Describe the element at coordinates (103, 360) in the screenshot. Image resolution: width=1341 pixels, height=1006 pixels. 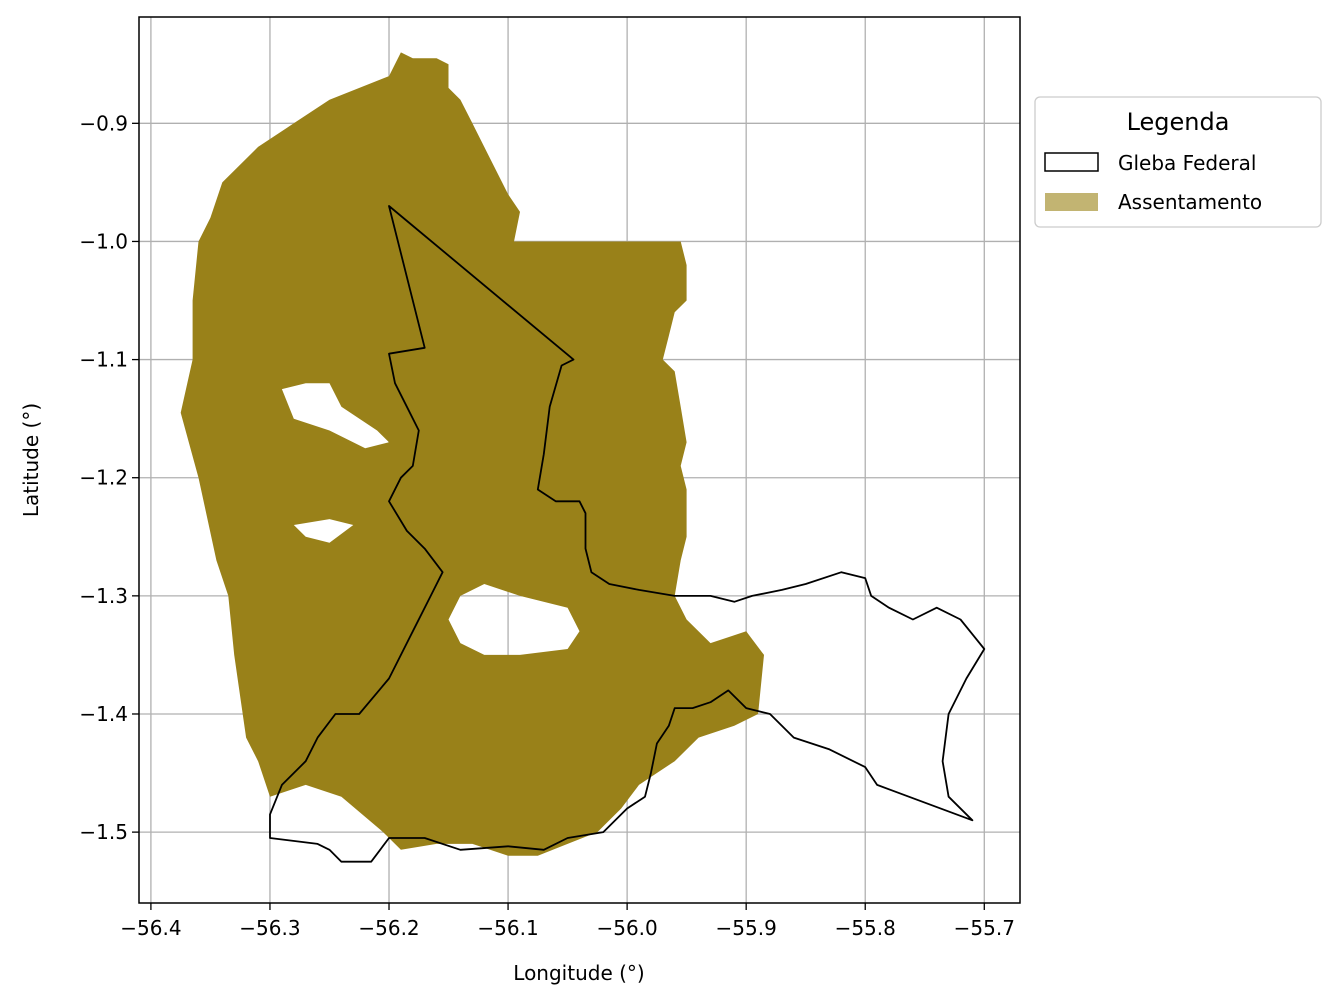
I see `y-tick-label: −1.1` at that location.